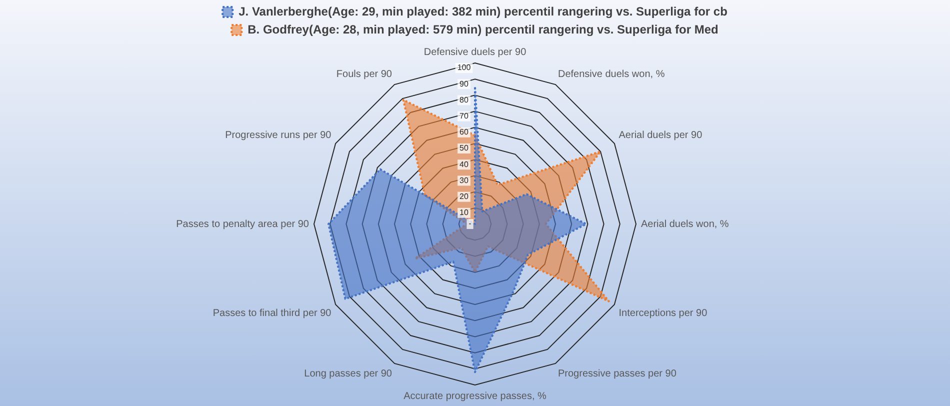  What do you see at coordinates (243, 224) in the screenshot?
I see `spoke-label: Passes to penalty area per 90` at bounding box center [243, 224].